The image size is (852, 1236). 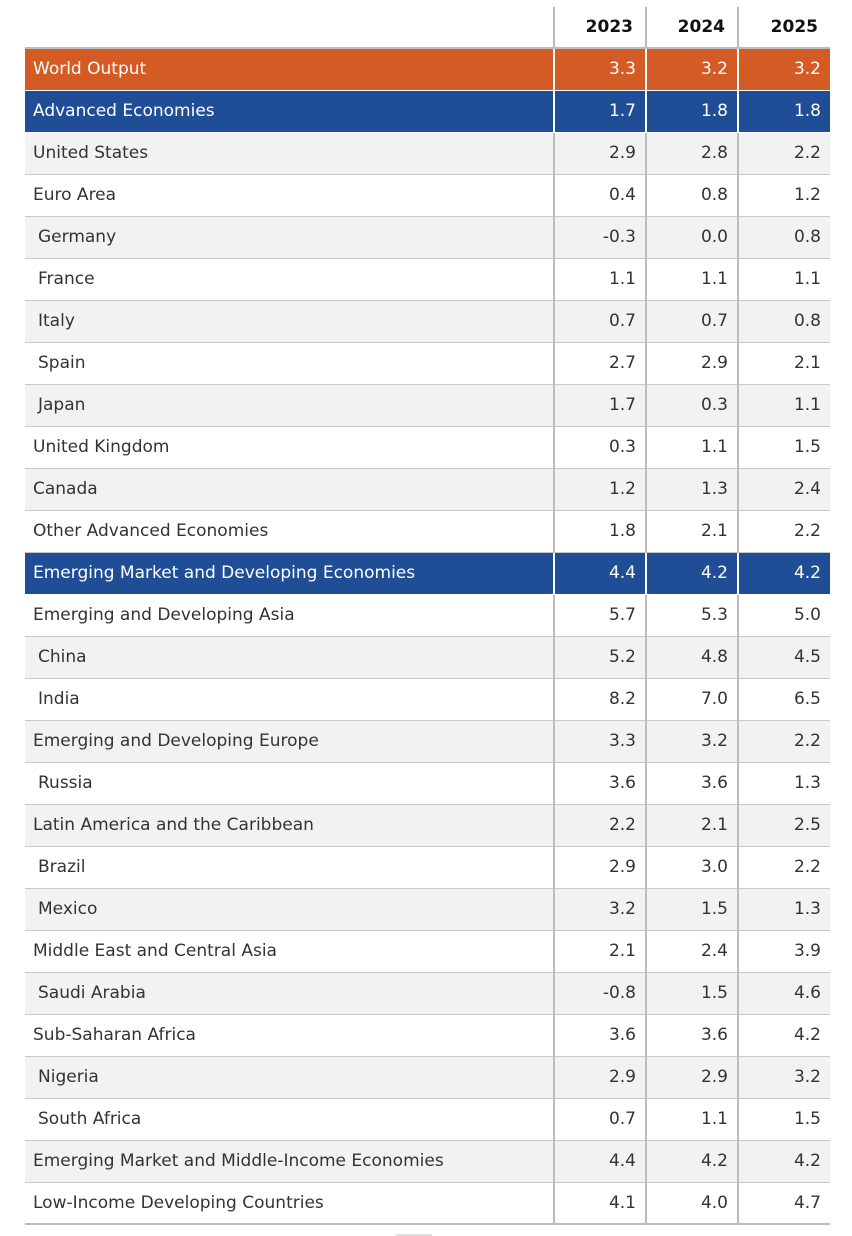 What do you see at coordinates (600, 783) in the screenshot?
I see `value-cell-2023: 3.6` at bounding box center [600, 783].